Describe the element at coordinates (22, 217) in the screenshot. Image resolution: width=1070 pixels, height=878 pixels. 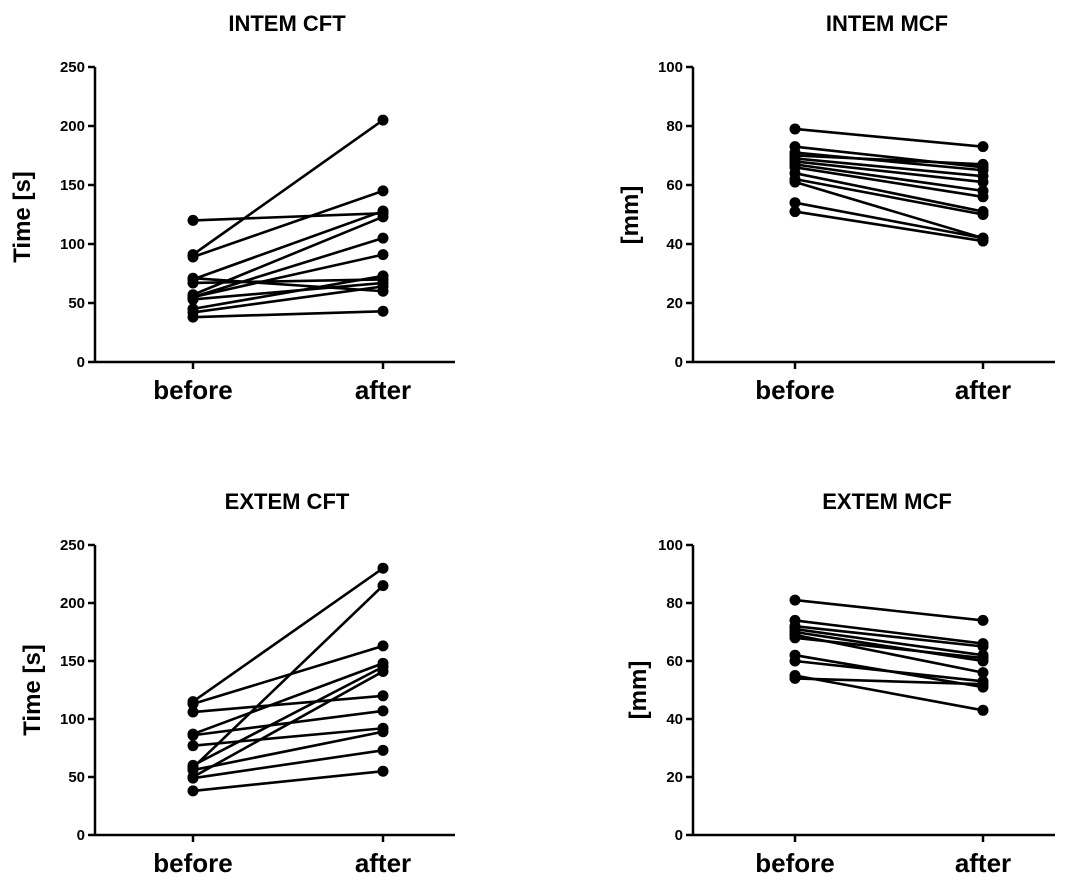
I see `y-axis-label: Time [s]` at that location.